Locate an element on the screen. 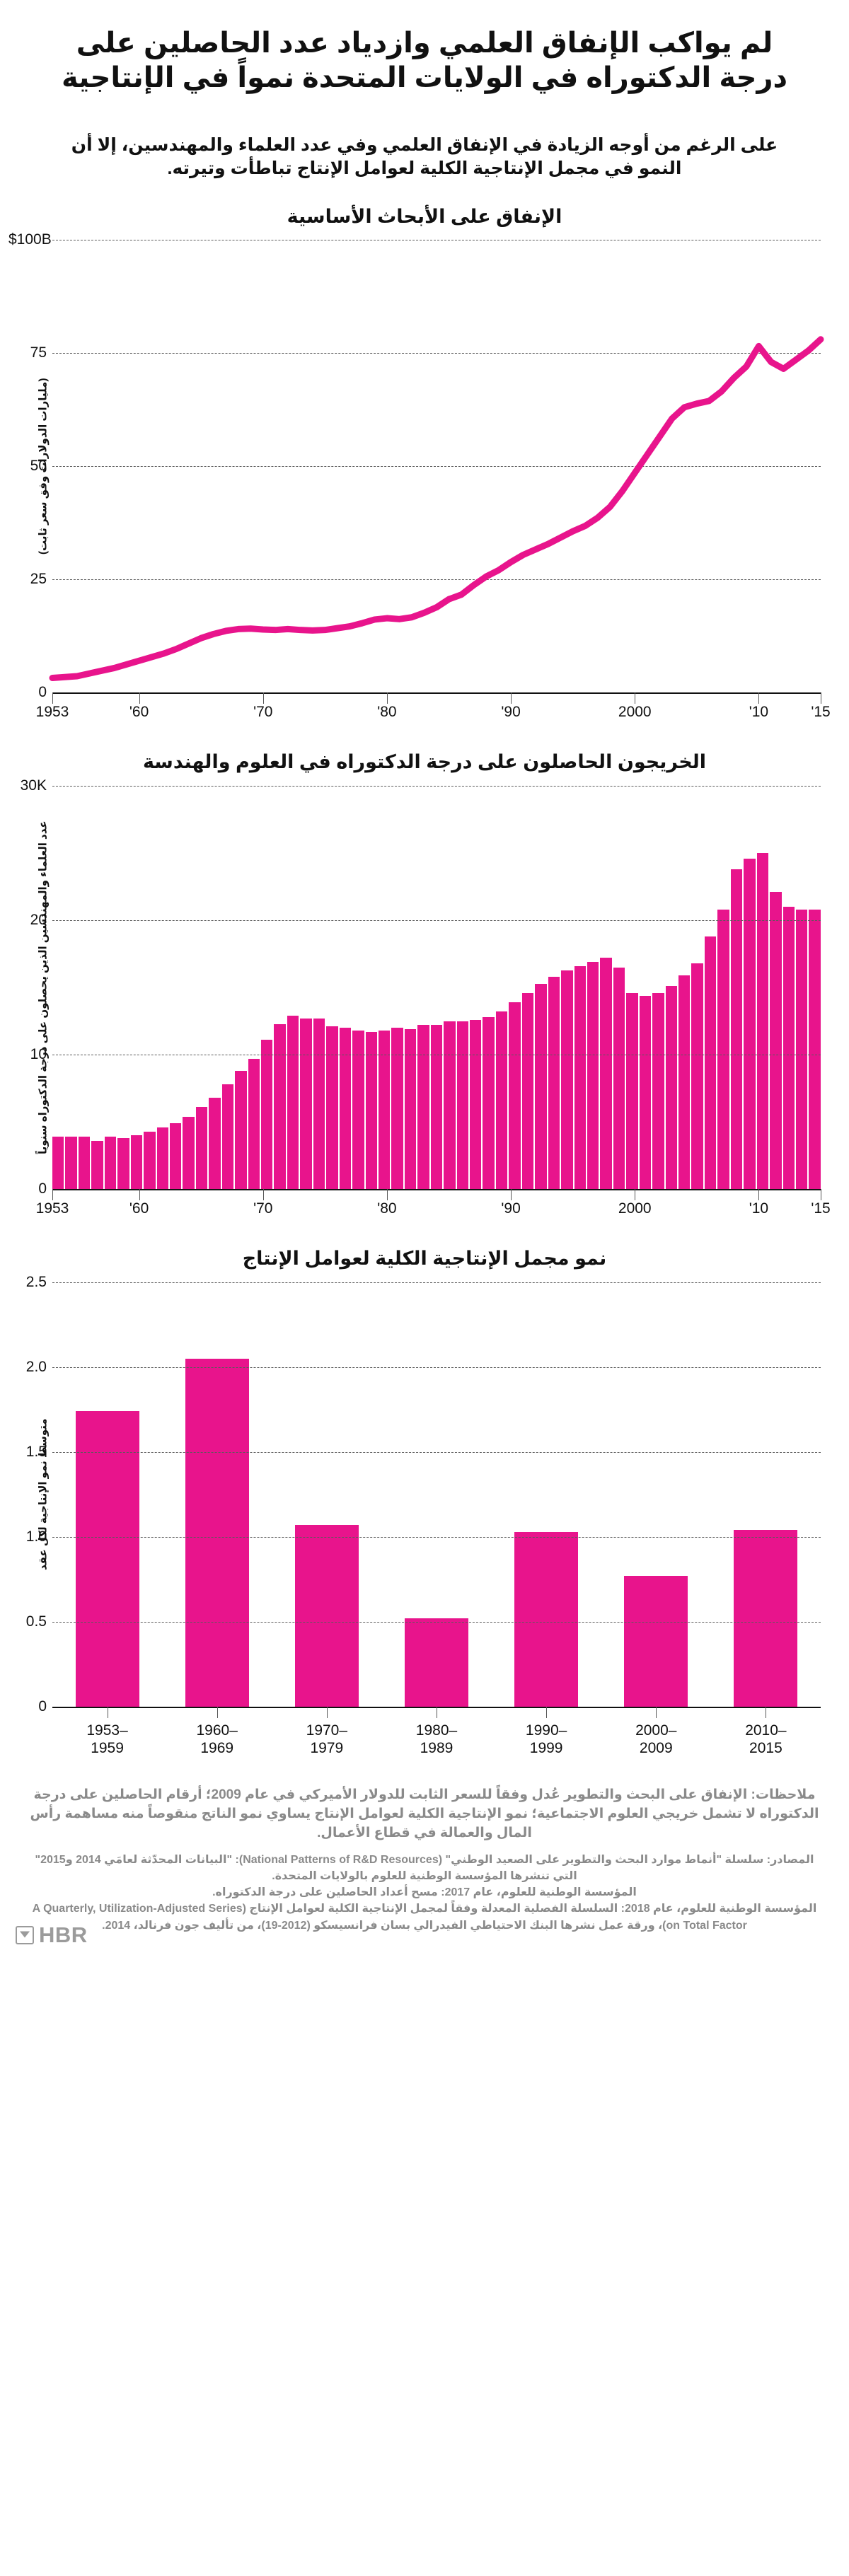 This screenshot has width=849, height=2576. y-tick-label: 25 is located at coordinates (38, 579).